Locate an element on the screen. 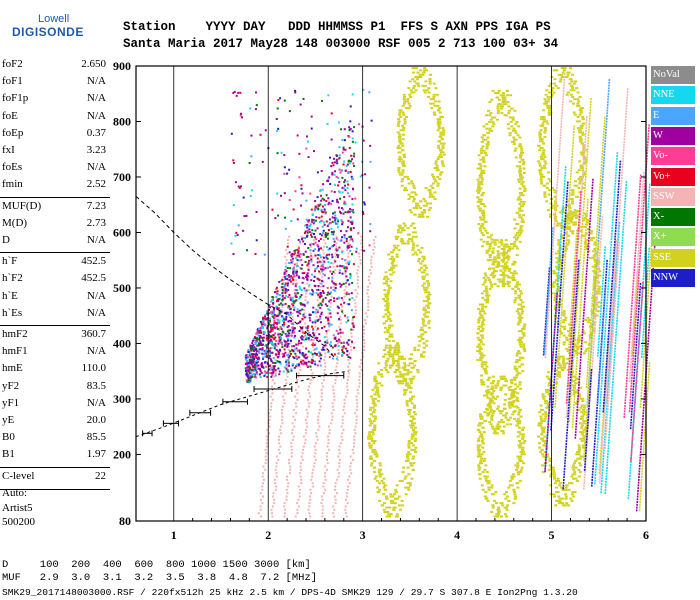  auto-label: Auto: is located at coordinates (15, 493).